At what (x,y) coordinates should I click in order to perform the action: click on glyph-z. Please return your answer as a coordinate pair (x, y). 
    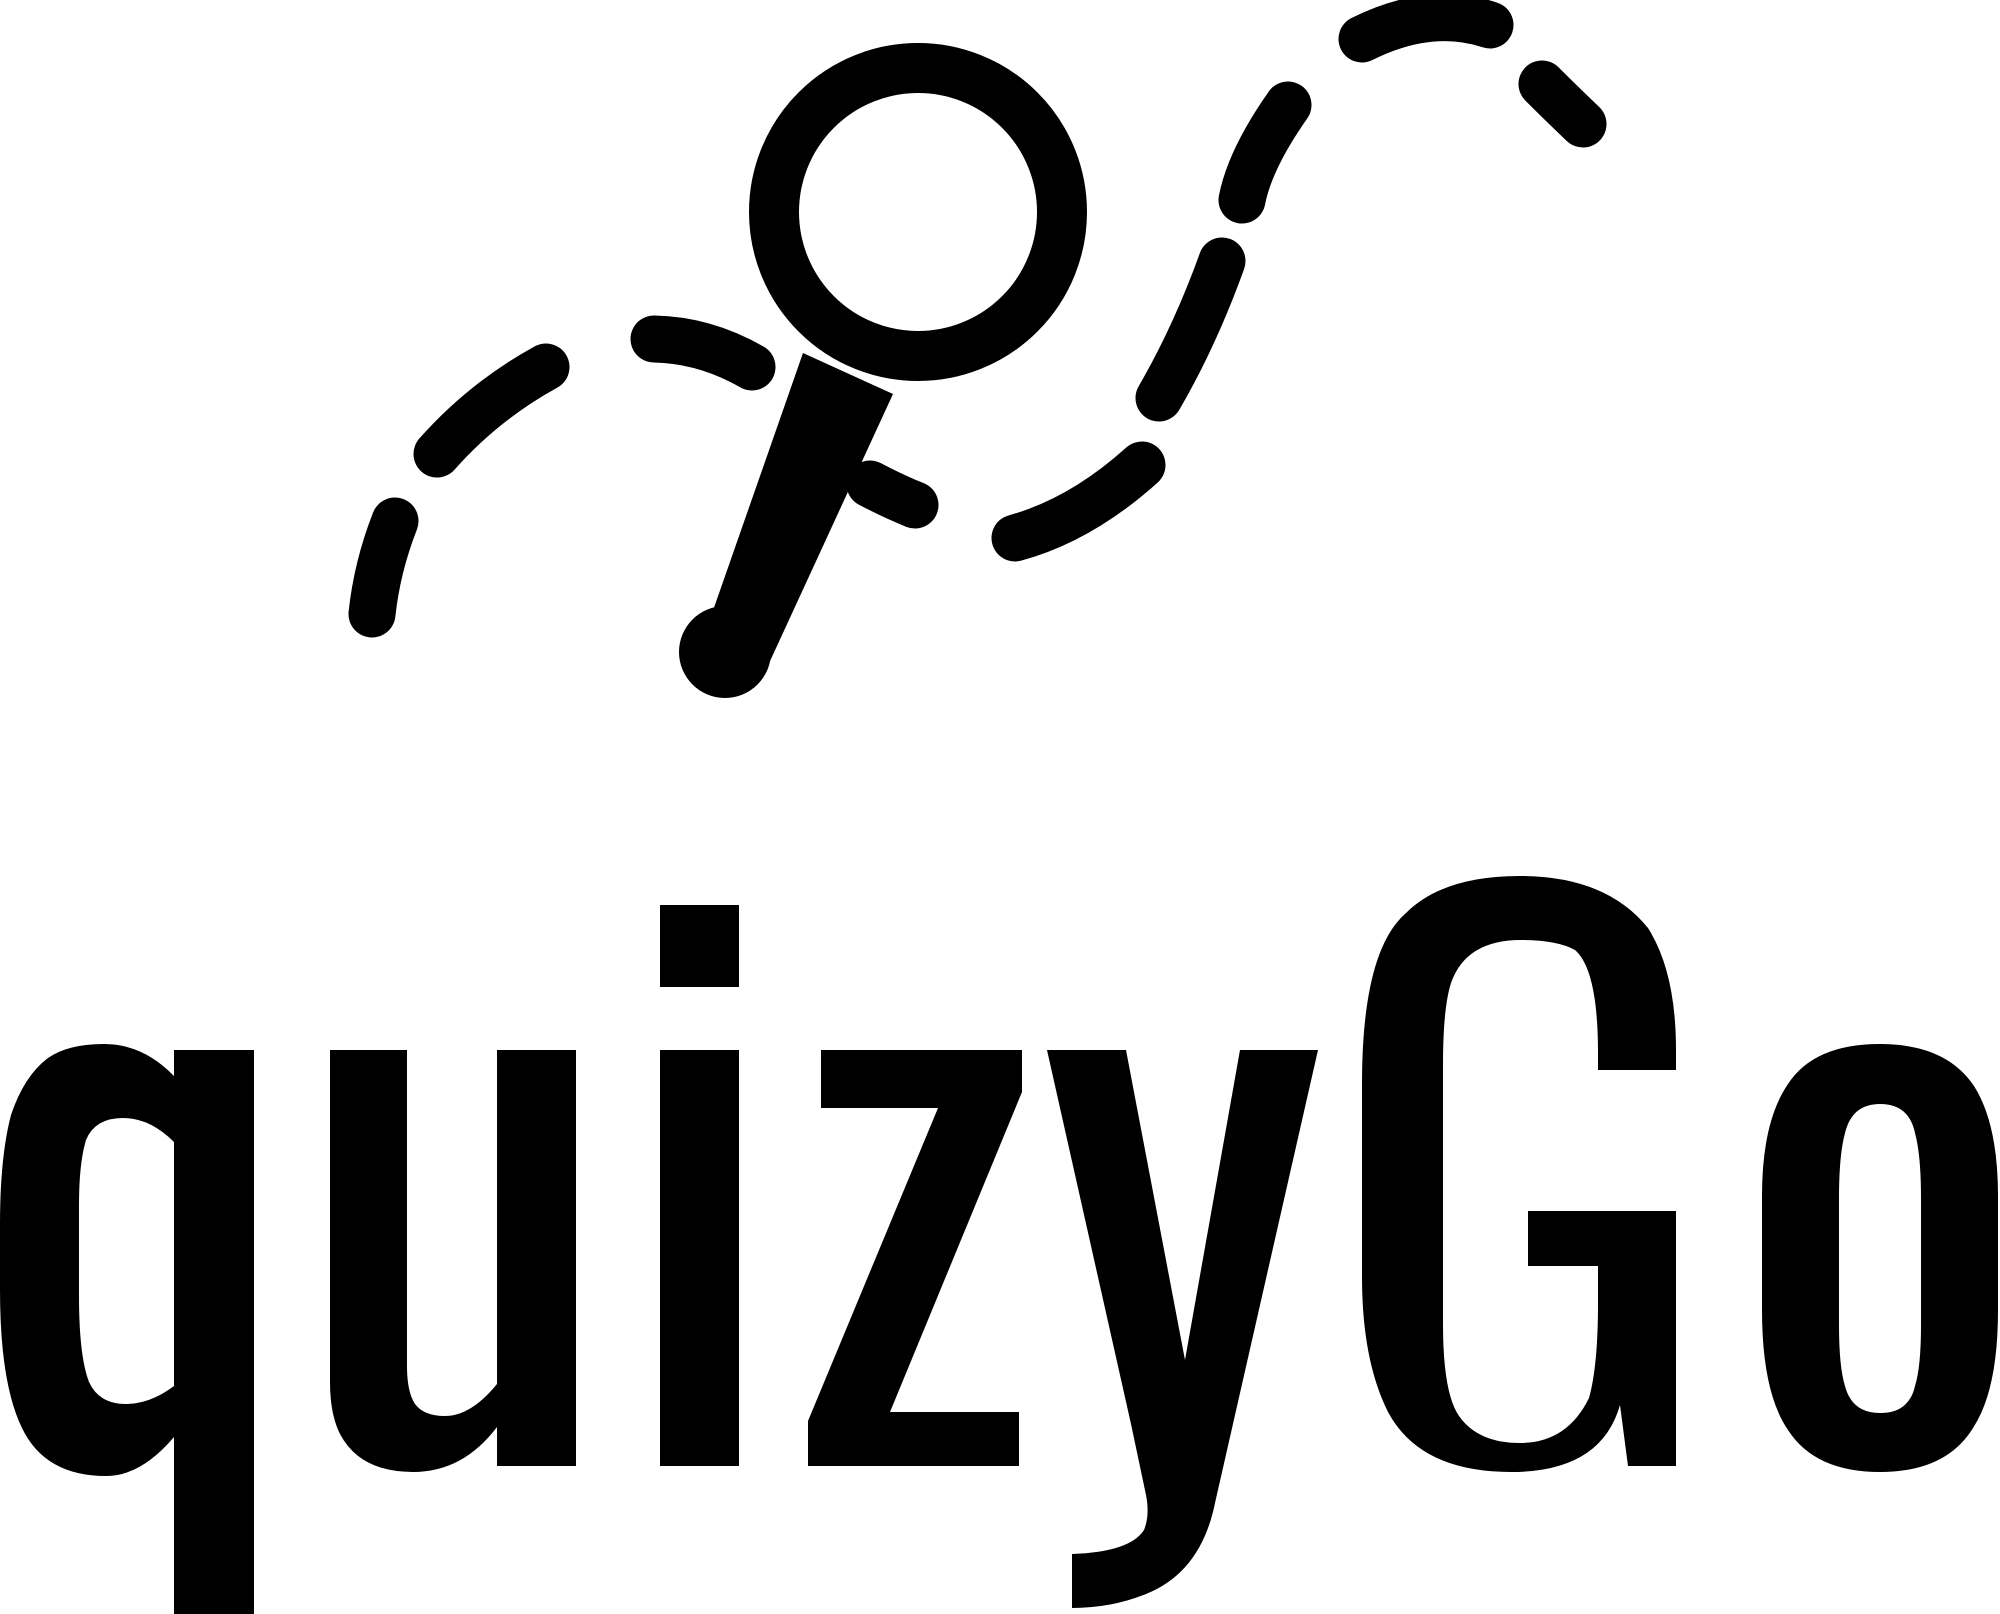
    Looking at the image, I should click on (915, 1258).